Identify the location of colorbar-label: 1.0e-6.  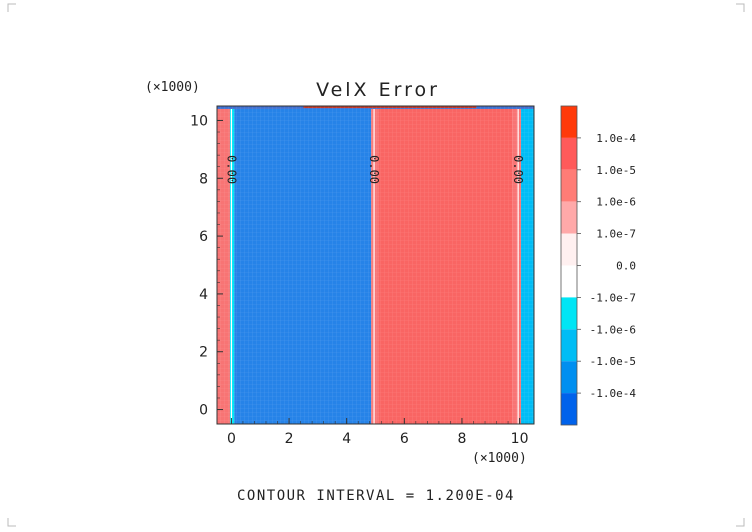
(616, 202).